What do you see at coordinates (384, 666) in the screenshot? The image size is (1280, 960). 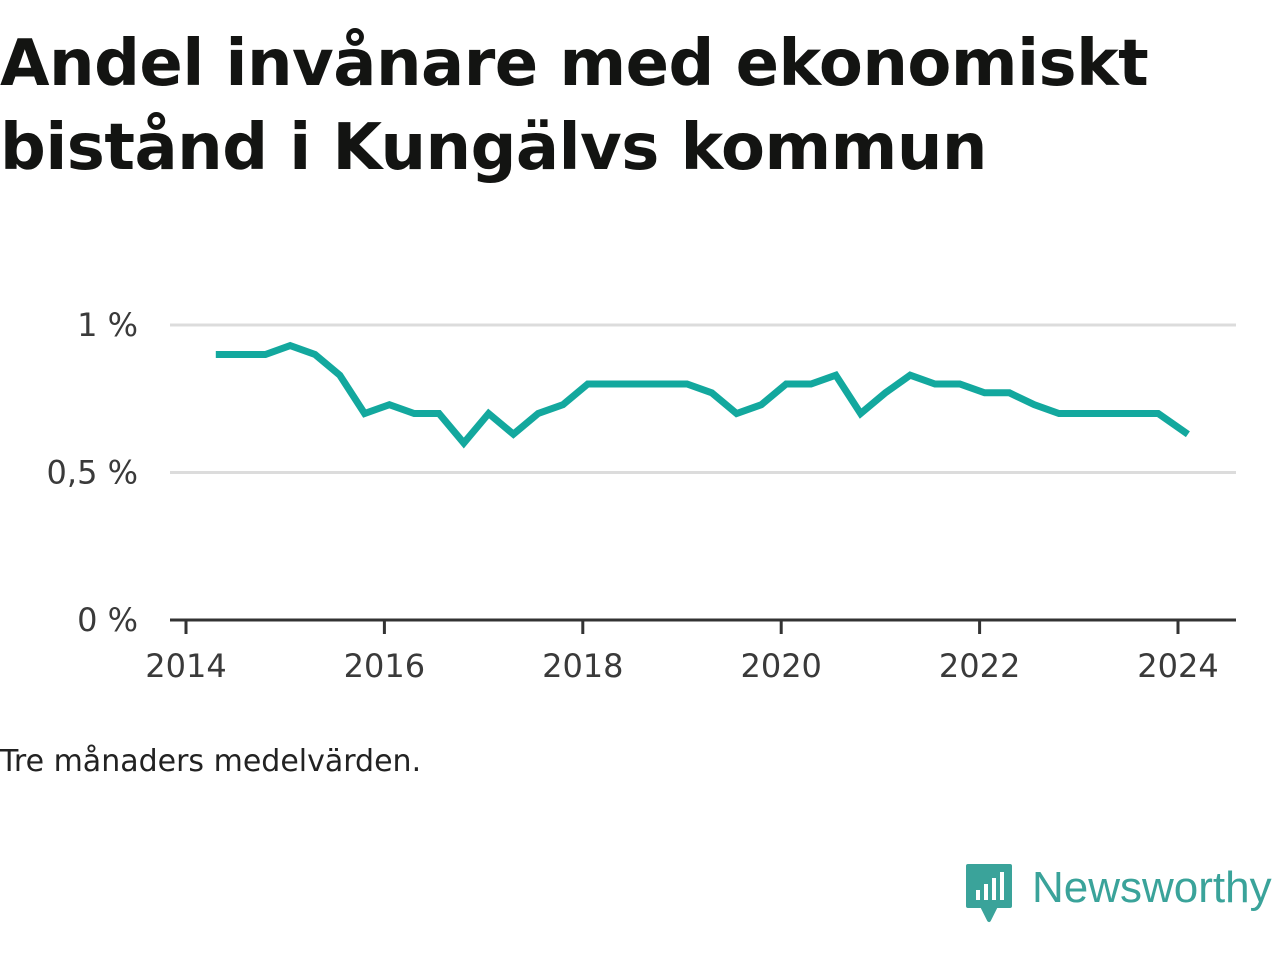 I see `x-tick-label: 2016` at bounding box center [384, 666].